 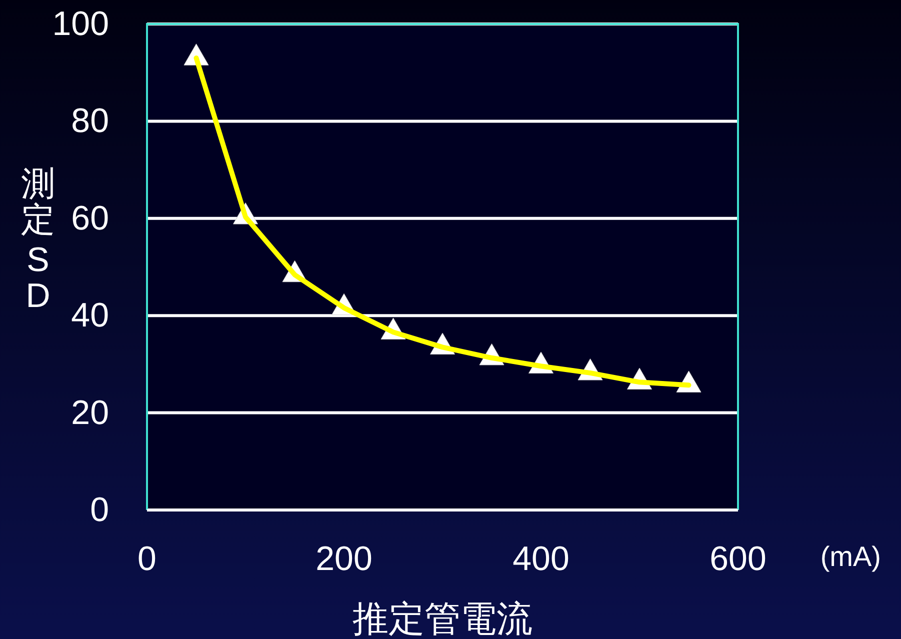 What do you see at coordinates (541, 559) in the screenshot?
I see `x-tick-label: 400` at bounding box center [541, 559].